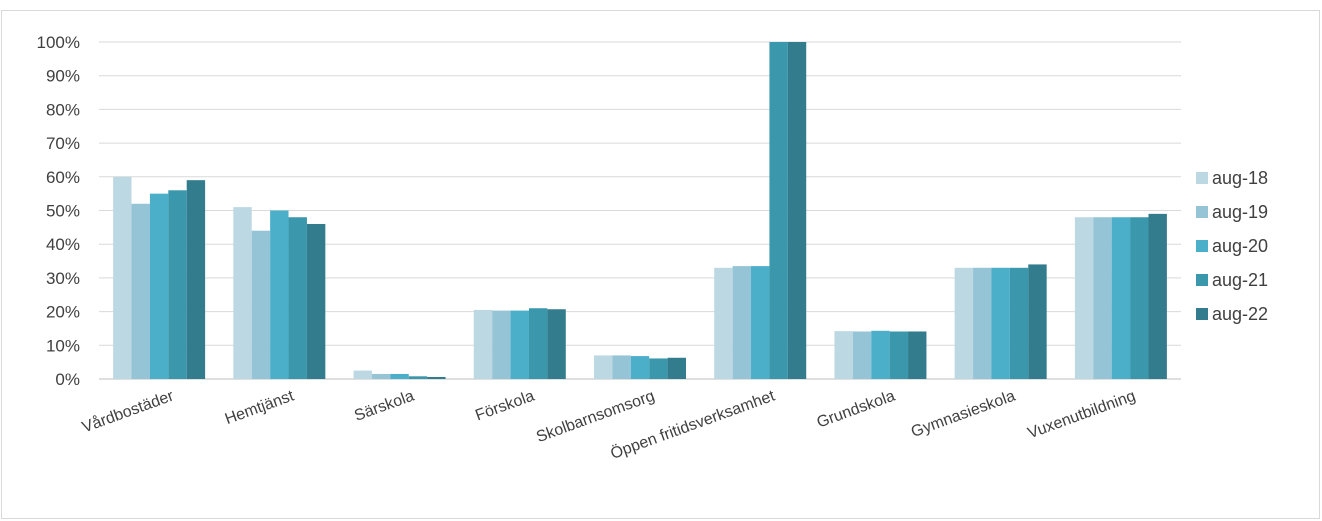 Image resolution: width=1322 pixels, height=521 pixels. Describe the element at coordinates (63, 109) in the screenshot. I see `y-tick-label: 80%` at that location.